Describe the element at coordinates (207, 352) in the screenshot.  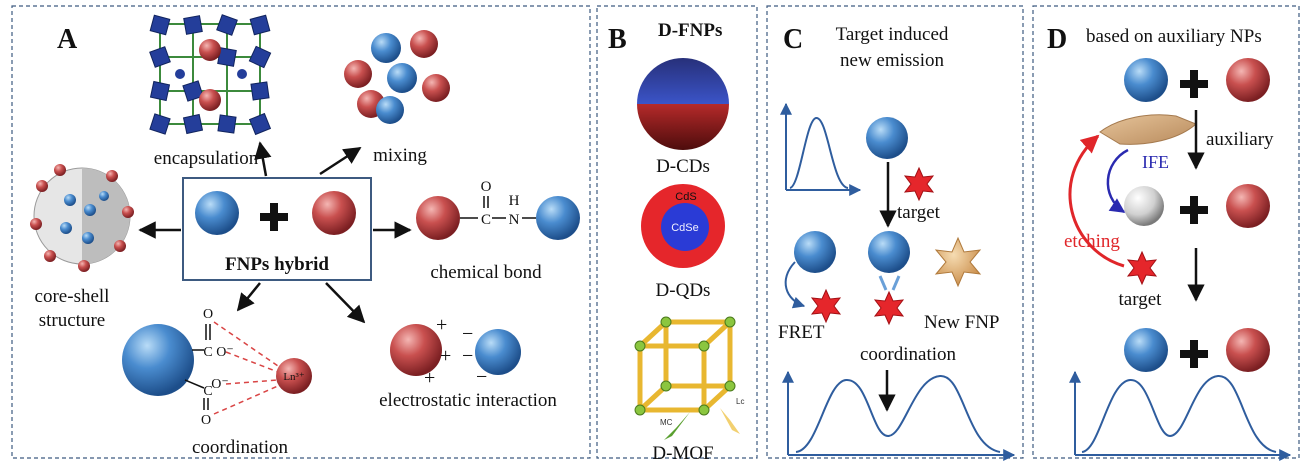
I see `coord-c-top: C` at that location.